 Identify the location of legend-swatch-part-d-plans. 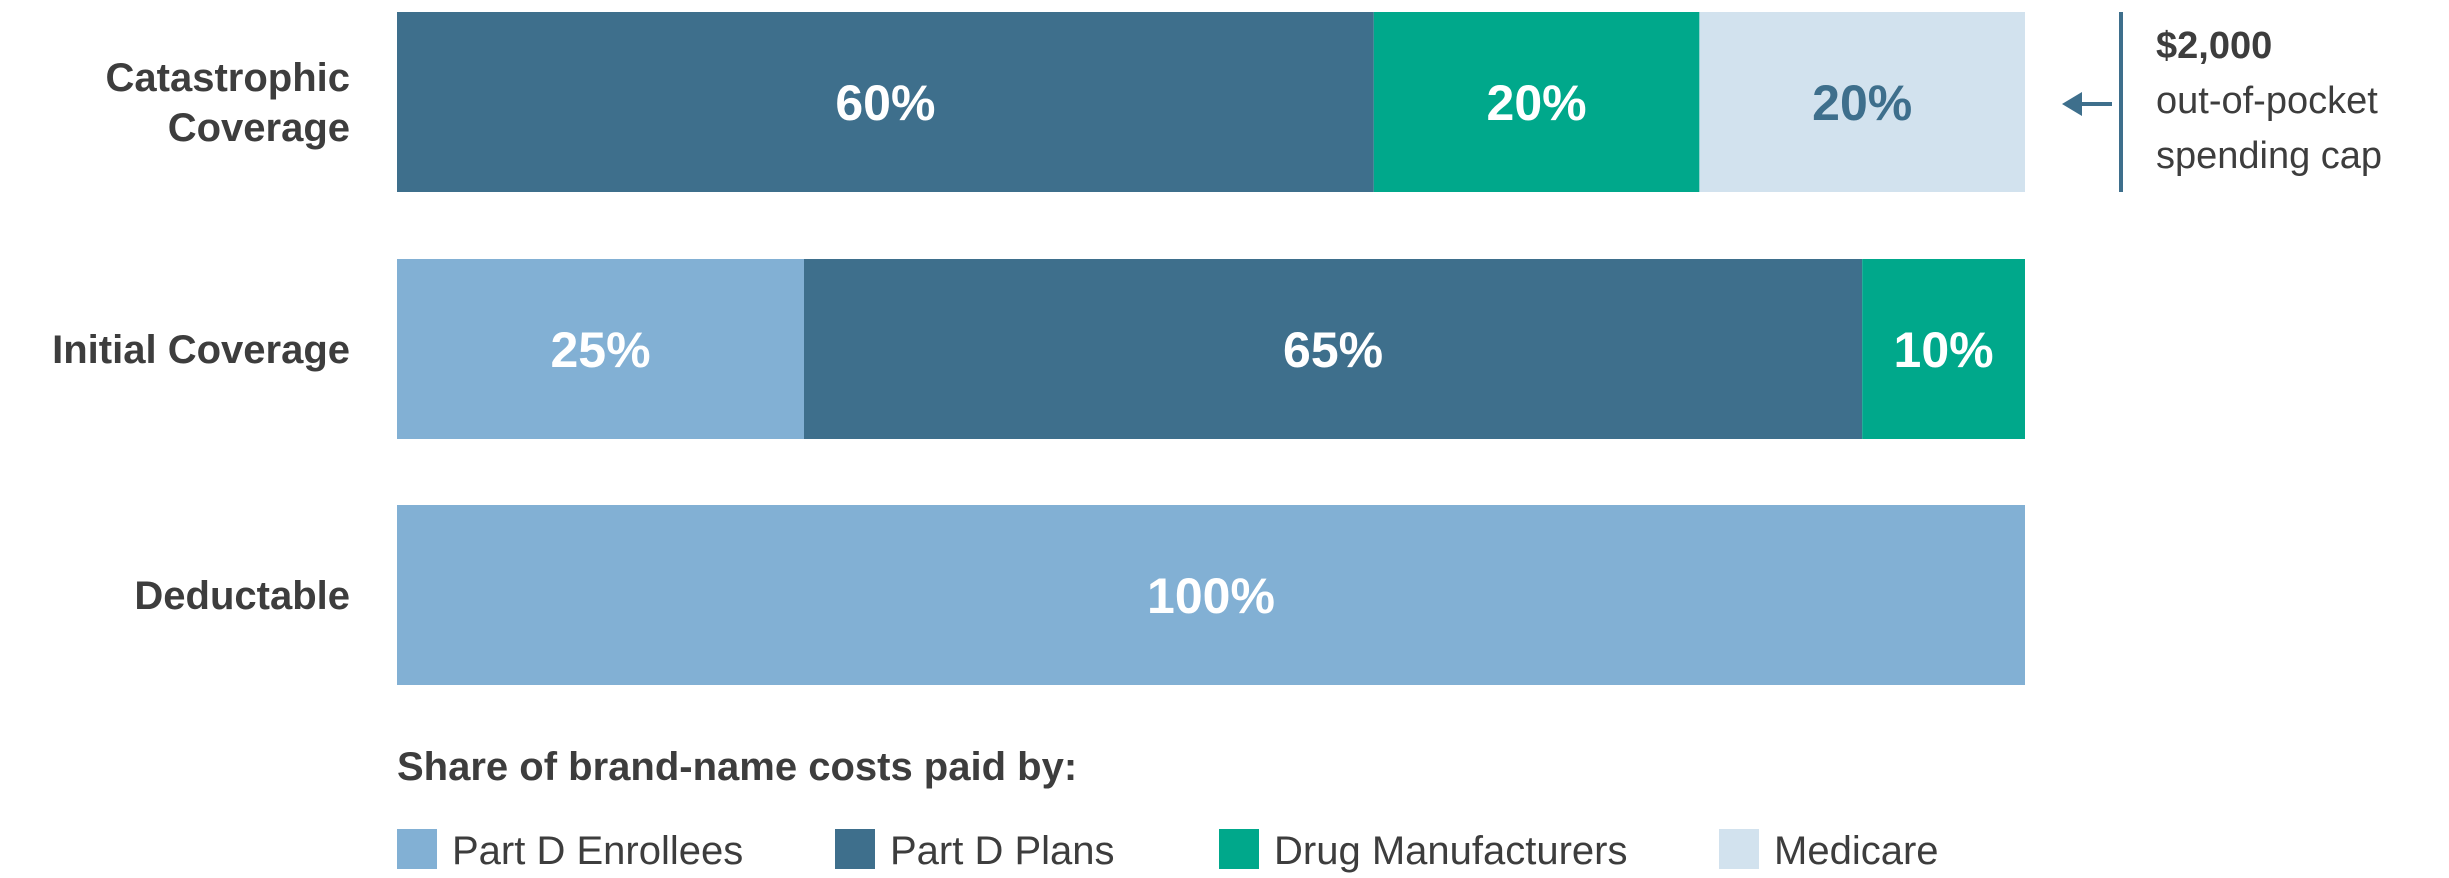
(855, 849).